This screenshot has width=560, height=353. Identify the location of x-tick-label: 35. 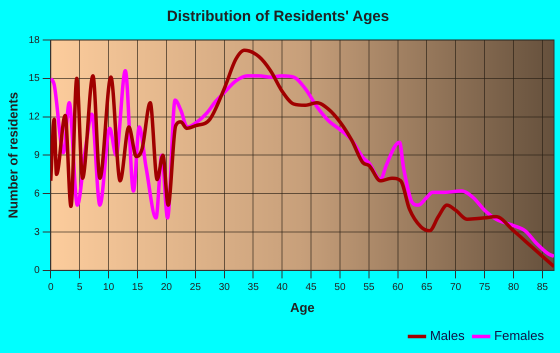
(254, 288).